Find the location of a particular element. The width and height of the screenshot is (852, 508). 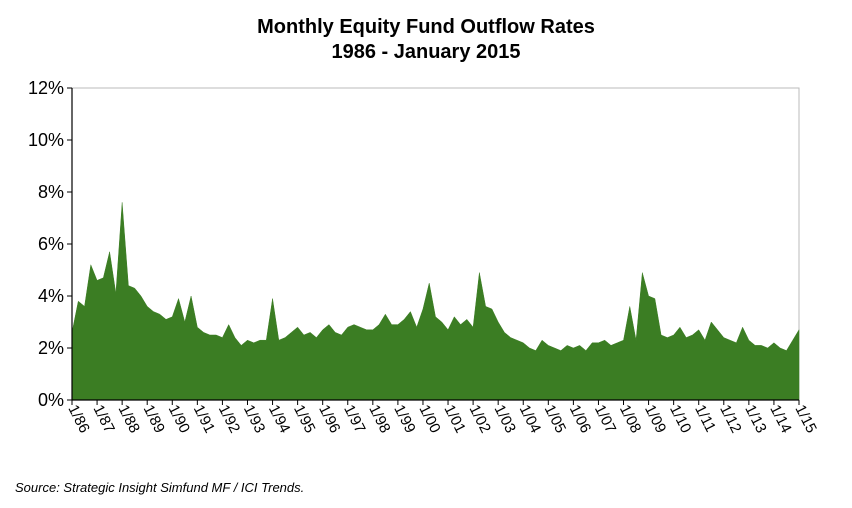

x-tick-label: 1/87 is located at coordinates (104, 419).